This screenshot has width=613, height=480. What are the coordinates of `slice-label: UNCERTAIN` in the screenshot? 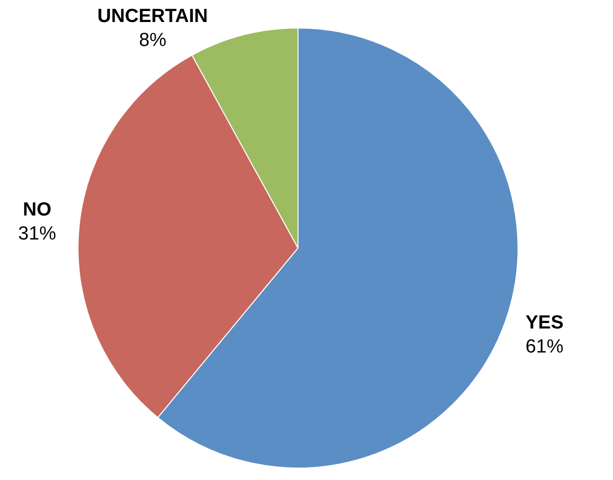 It's located at (152, 16).